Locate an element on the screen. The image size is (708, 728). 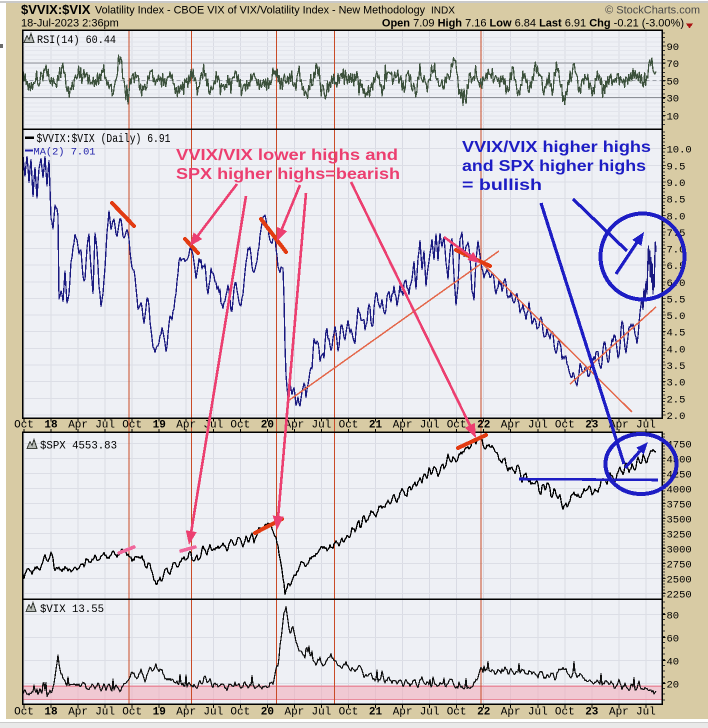
svg-text: 10 is located at coordinates (673, 118).